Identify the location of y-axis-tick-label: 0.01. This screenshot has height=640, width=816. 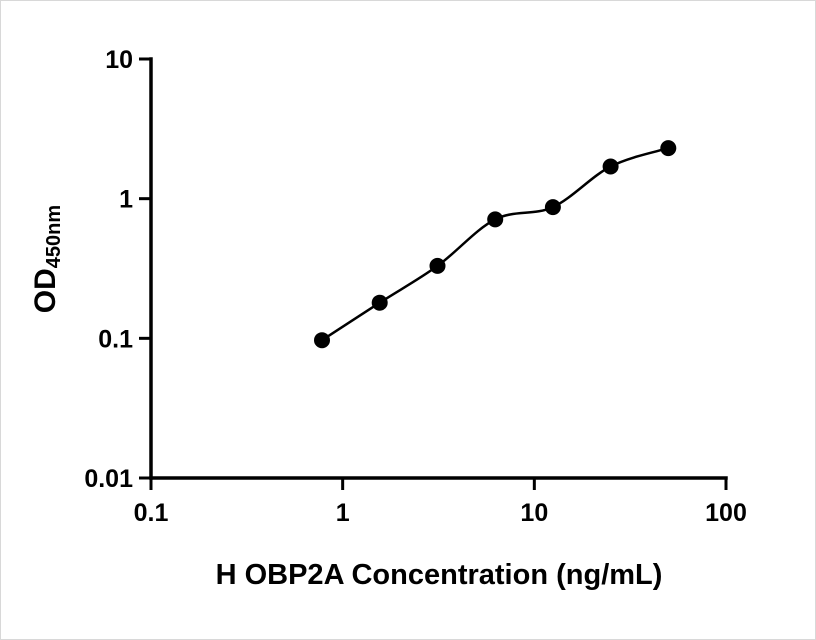
(108, 479).